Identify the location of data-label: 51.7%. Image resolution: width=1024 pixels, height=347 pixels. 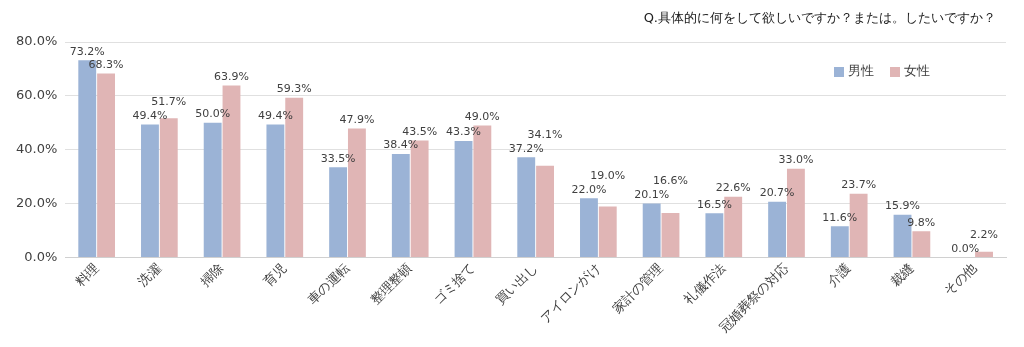
(169, 101).